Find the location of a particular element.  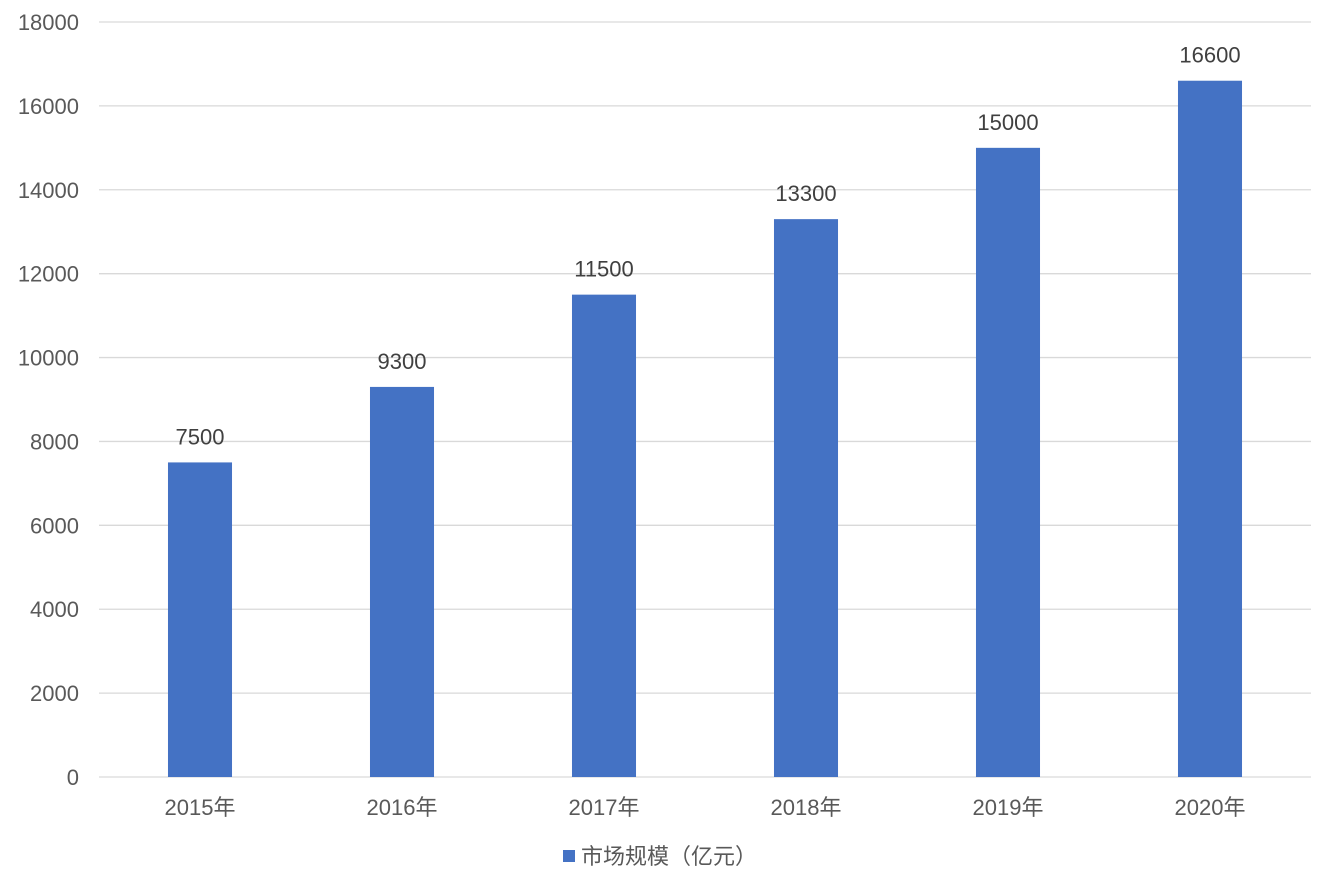

data-label: 15000 is located at coordinates (1007, 122).